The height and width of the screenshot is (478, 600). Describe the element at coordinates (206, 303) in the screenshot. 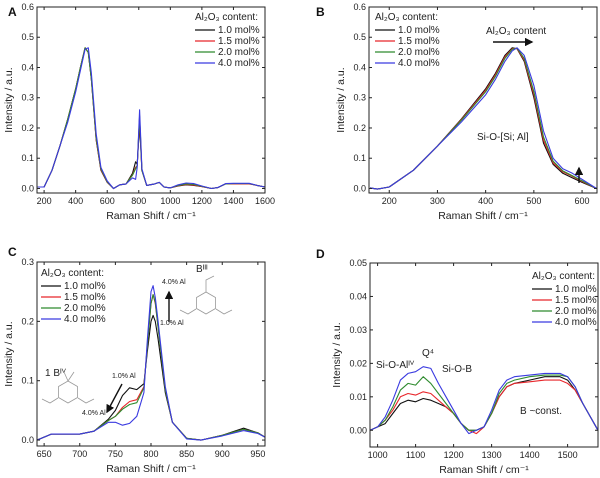

I see `boroxol-ring-icon` at that location.